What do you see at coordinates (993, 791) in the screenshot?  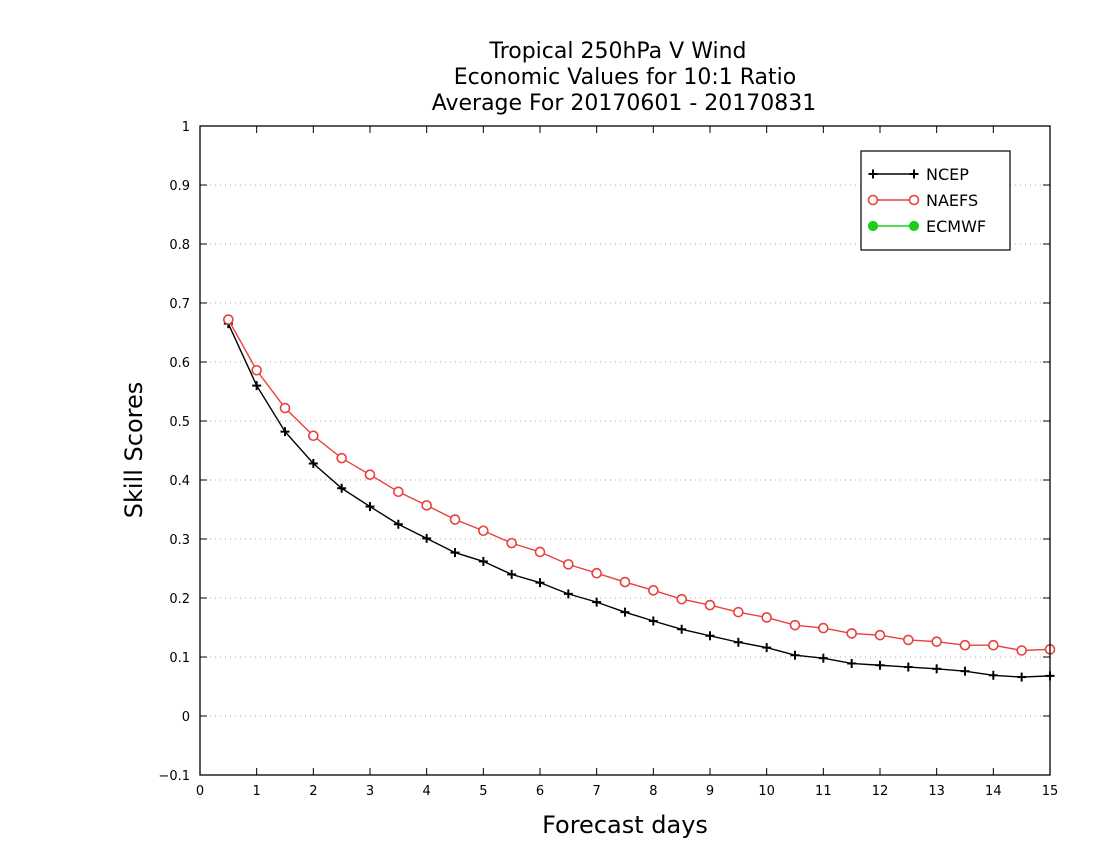 I see `x-tick-label: 14` at bounding box center [993, 791].